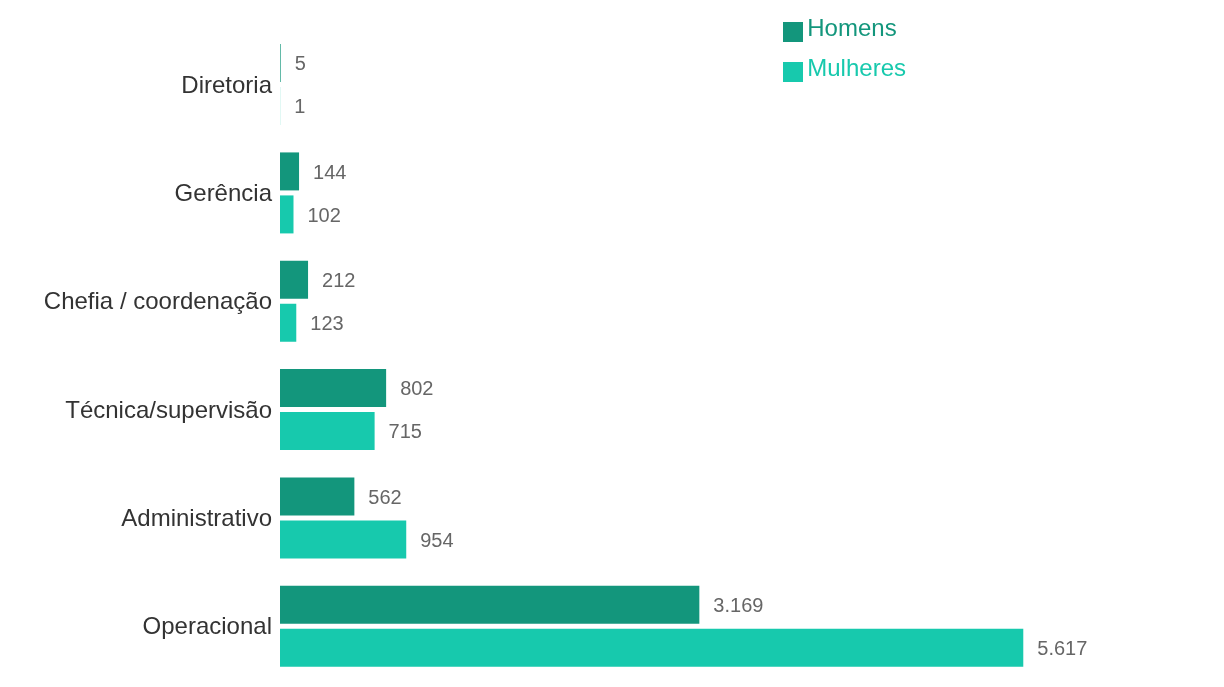 This screenshot has height=687, width=1224. Describe the element at coordinates (405, 431) in the screenshot. I see `data-label: 715` at that location.